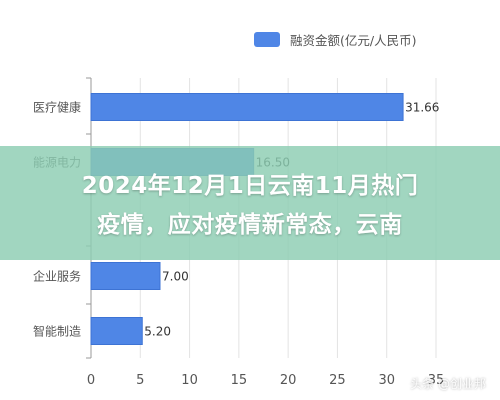  I want to click on headline-line-1: 2024年12月1日云南11月热门, so click(250, 186).